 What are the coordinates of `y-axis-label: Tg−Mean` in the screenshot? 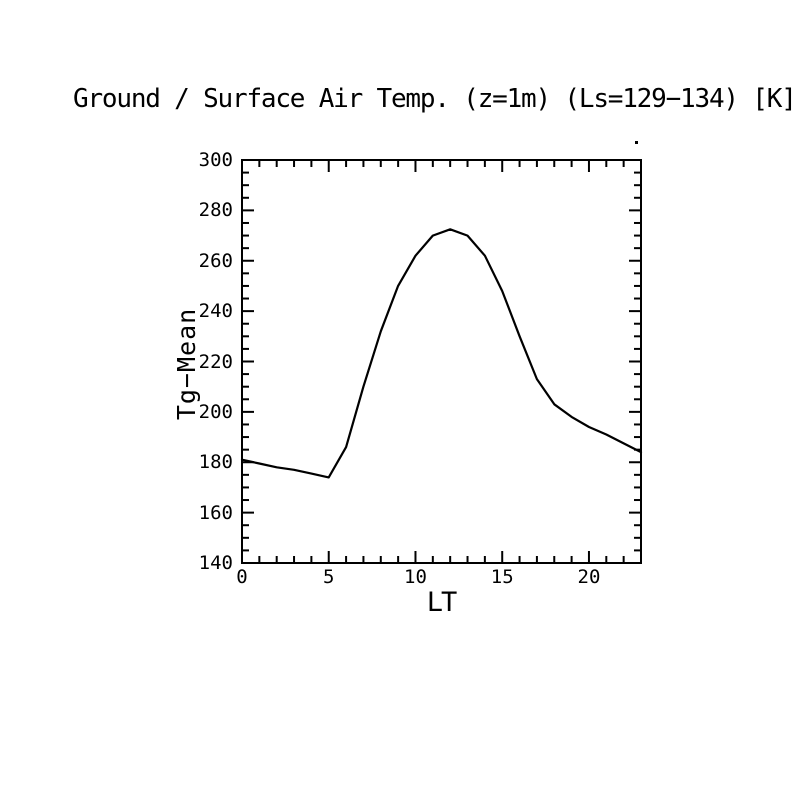 It's located at (186, 364).